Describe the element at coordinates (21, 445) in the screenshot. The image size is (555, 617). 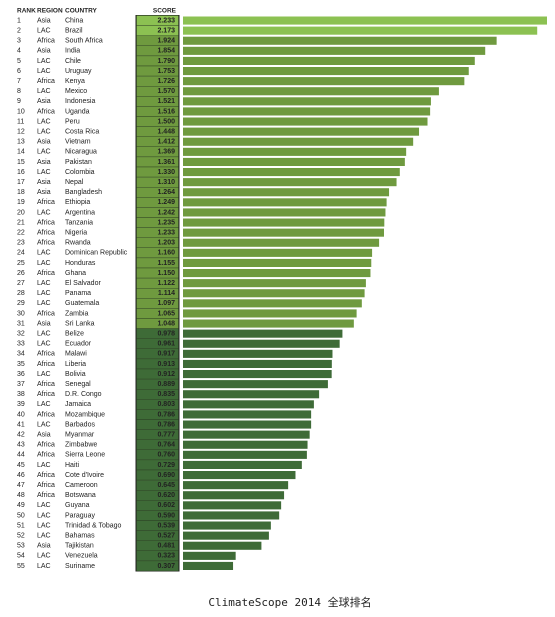
I see `rank: 43` at that location.